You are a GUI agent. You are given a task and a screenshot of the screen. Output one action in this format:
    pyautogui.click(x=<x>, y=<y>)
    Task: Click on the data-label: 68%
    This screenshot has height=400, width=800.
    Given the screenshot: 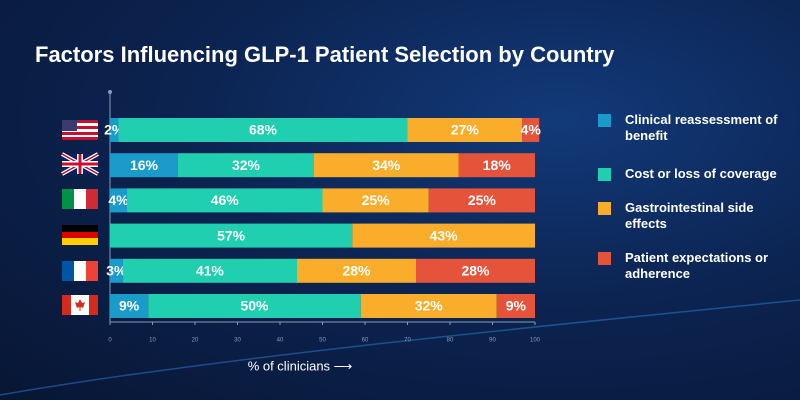 What is the action you would take?
    pyautogui.click(x=263, y=130)
    